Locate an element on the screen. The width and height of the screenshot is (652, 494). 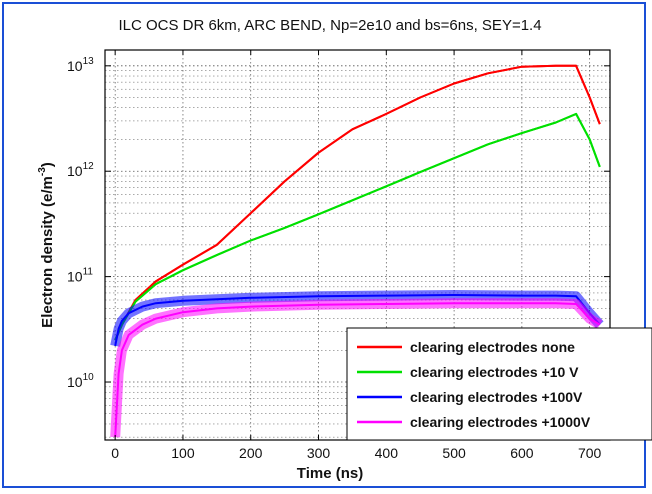
x-tick-label-6: 600 is located at coordinates (522, 453).